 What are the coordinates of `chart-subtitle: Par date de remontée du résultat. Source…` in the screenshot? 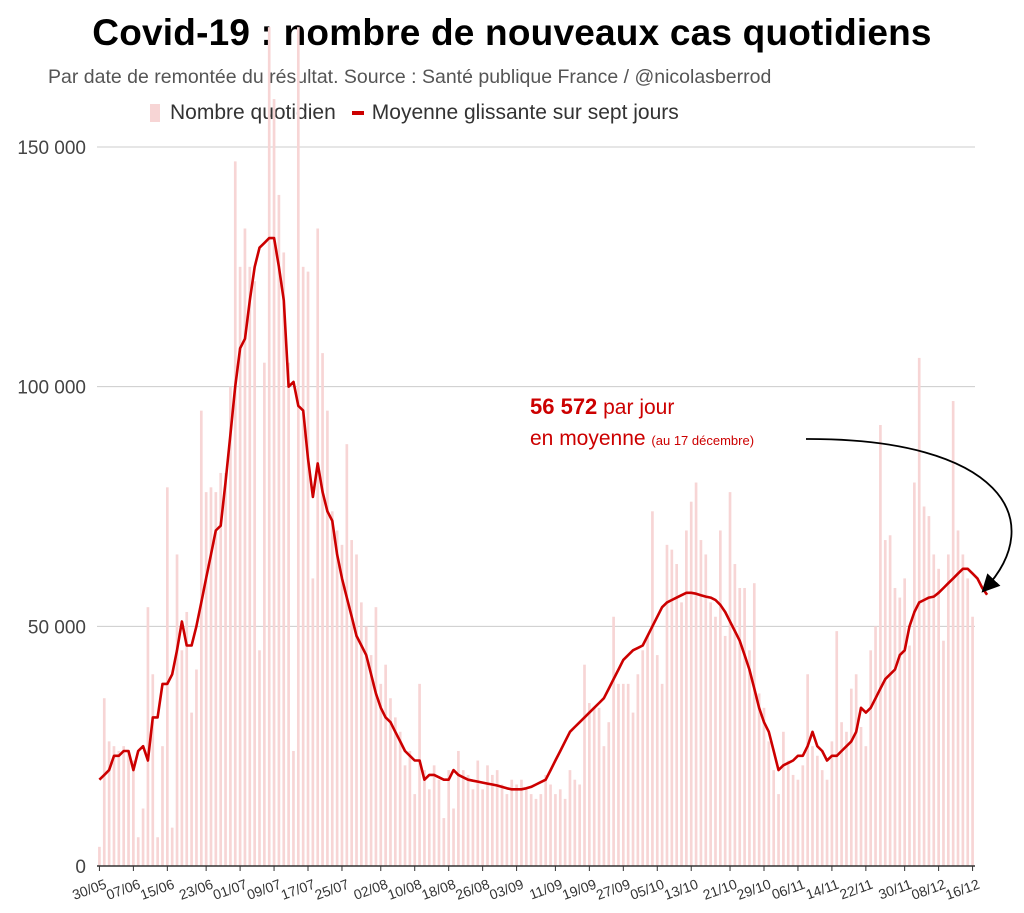 It's located at (410, 77).